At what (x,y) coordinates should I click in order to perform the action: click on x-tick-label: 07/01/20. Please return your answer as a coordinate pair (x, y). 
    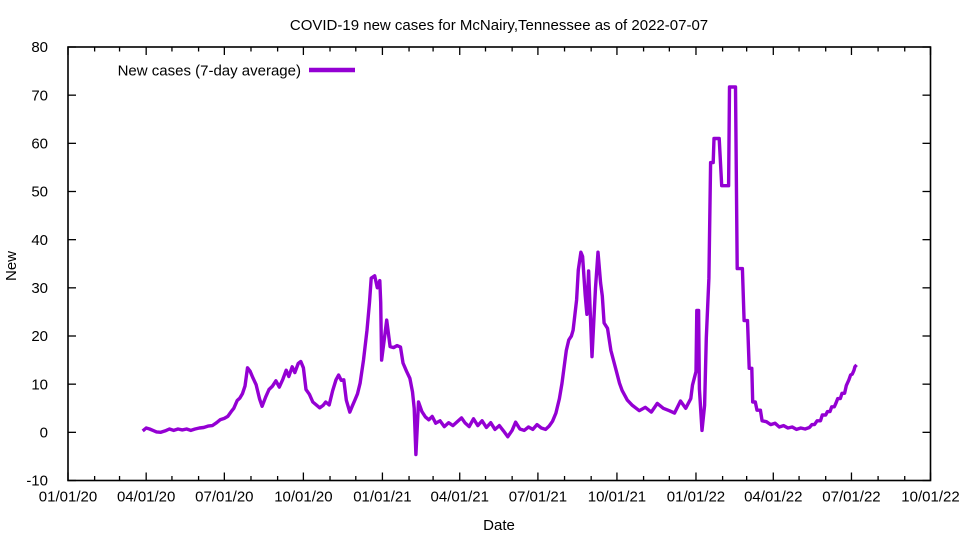
    Looking at the image, I should click on (224, 497).